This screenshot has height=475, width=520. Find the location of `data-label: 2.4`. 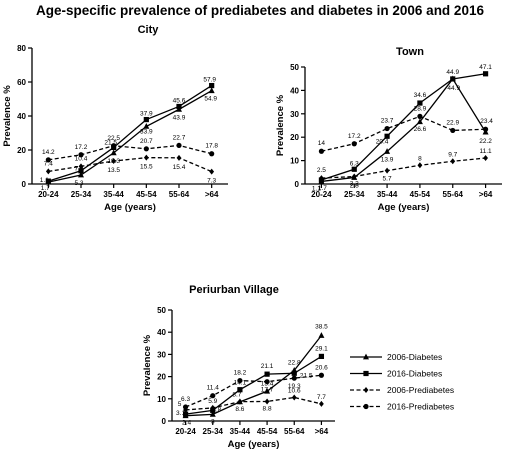

data-label: 2.4 is located at coordinates (186, 423).